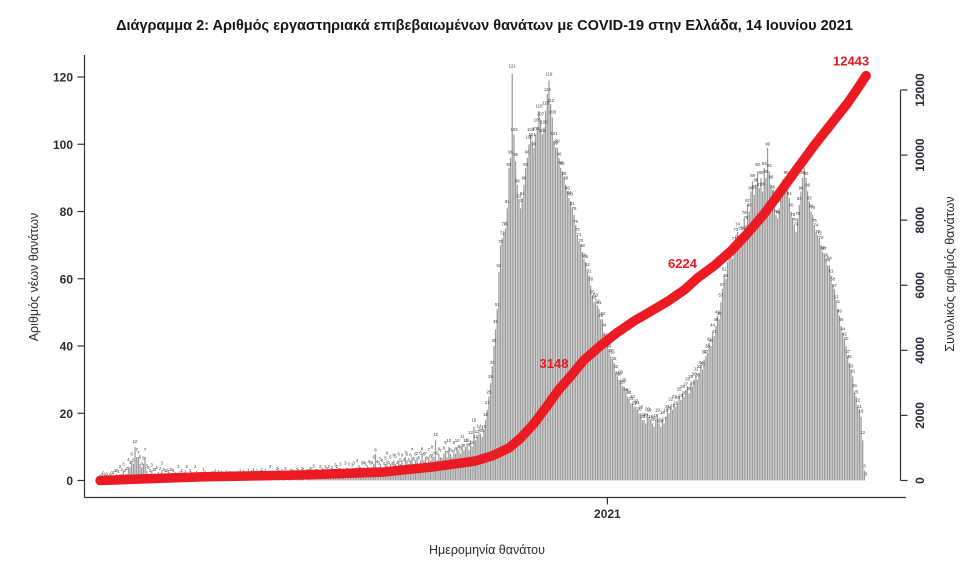 The width and height of the screenshot is (969, 575). Describe the element at coordinates (814, 220) in the screenshot. I see `svg-text: 76` at that location.